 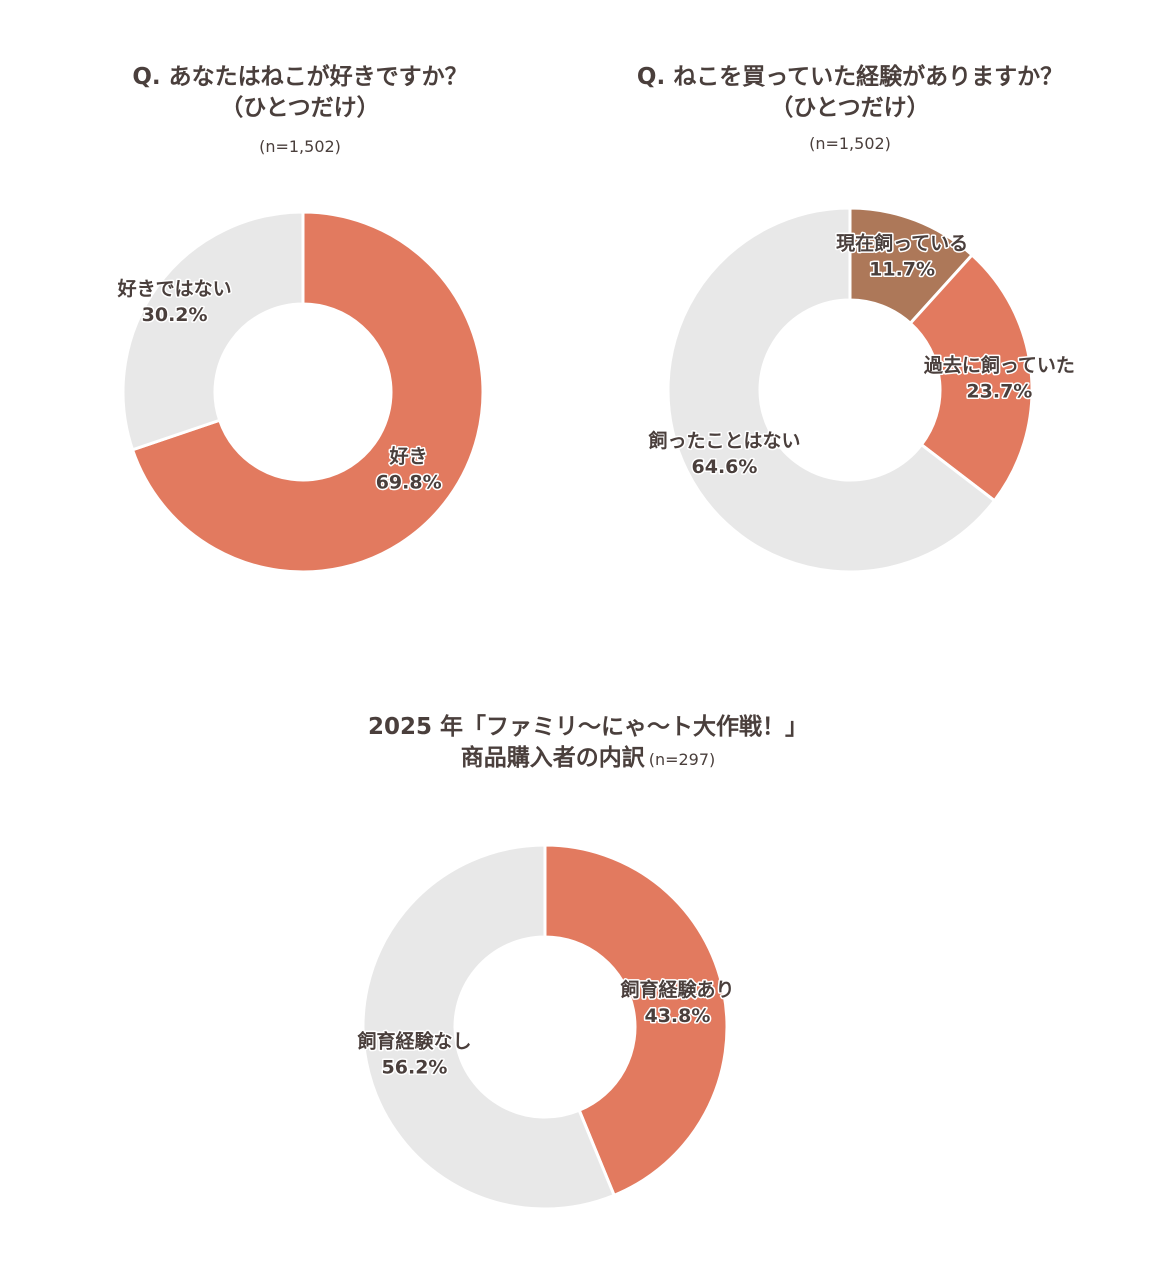 I want to click on donut-chart: 飼育経験あり 43.8% 飼育経験なし 56.2%, so click(x=545, y=1027).